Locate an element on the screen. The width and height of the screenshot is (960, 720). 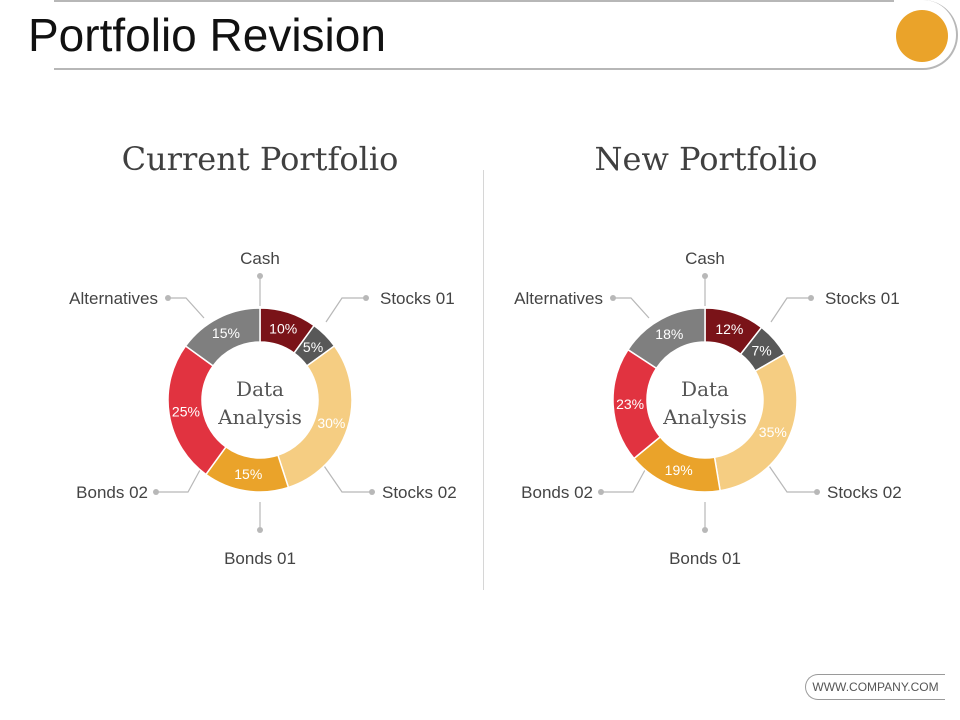
divider is located at coordinates (483, 380).